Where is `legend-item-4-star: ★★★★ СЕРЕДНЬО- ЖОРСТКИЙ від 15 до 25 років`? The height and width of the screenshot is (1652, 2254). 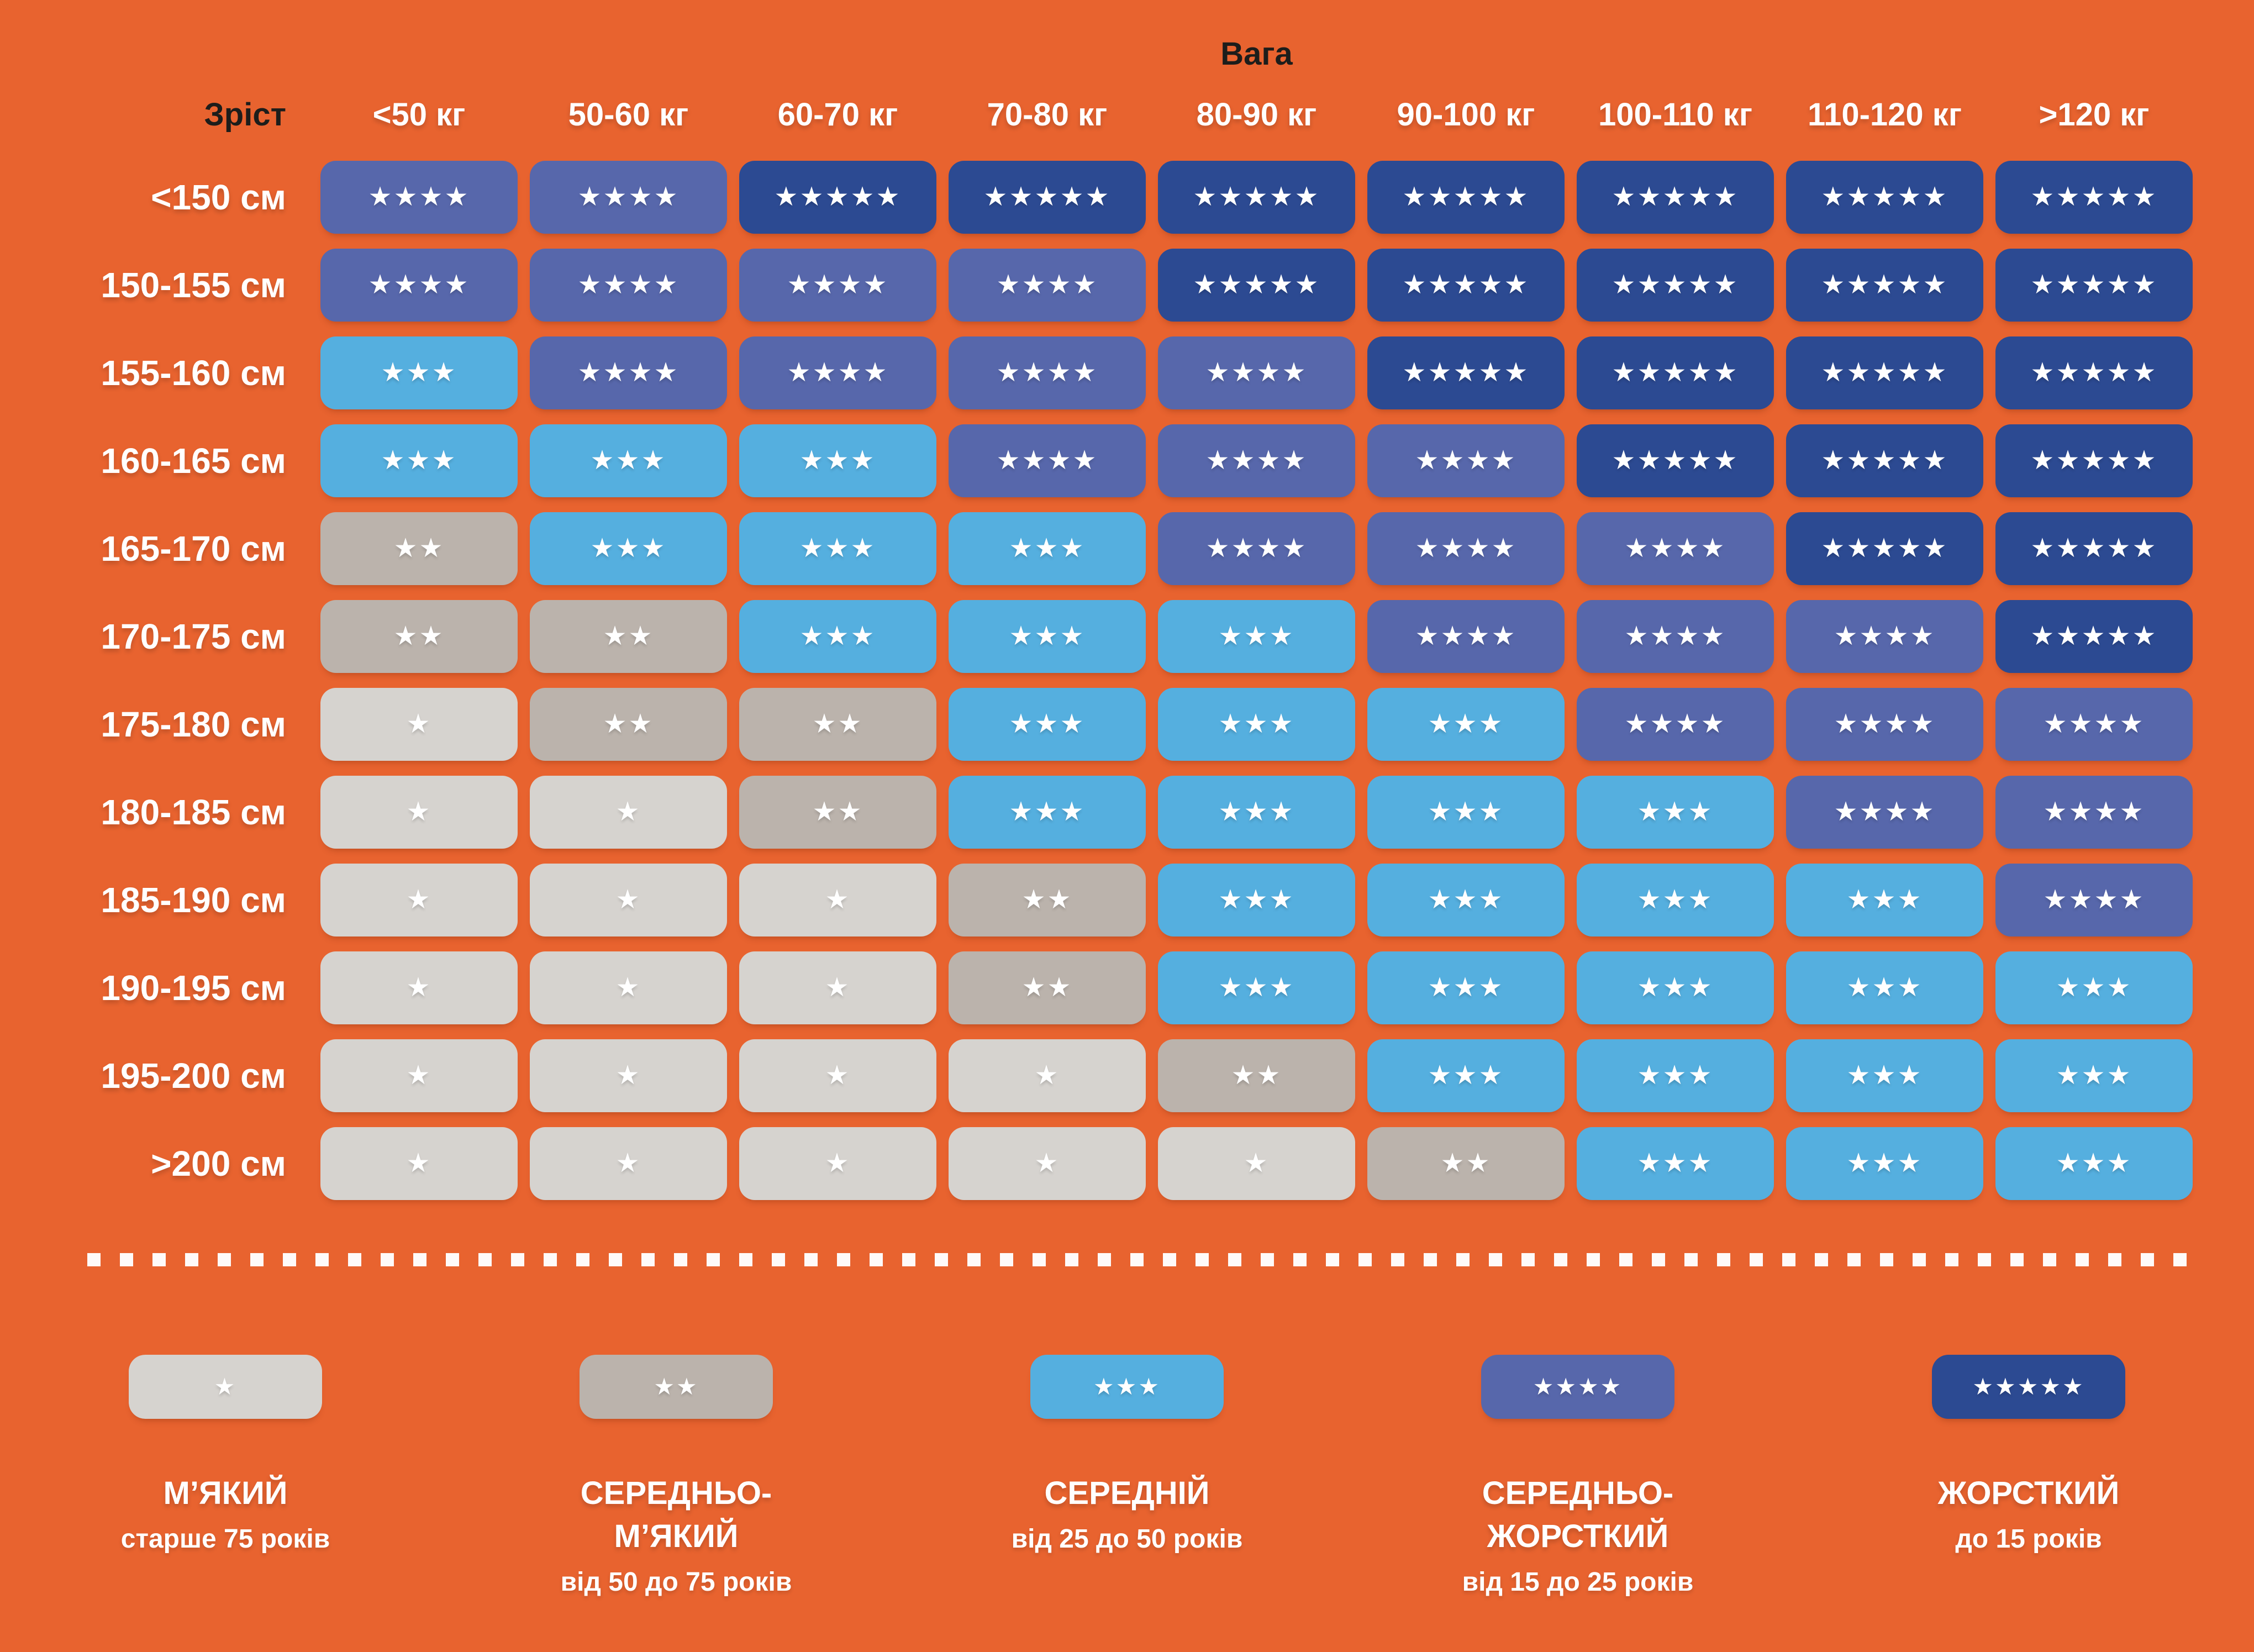 legend-item-4-star: ★★★★ СЕРЕДНЬО- ЖОРСТКИЙ від 15 до 25 років is located at coordinates (1577, 1476).